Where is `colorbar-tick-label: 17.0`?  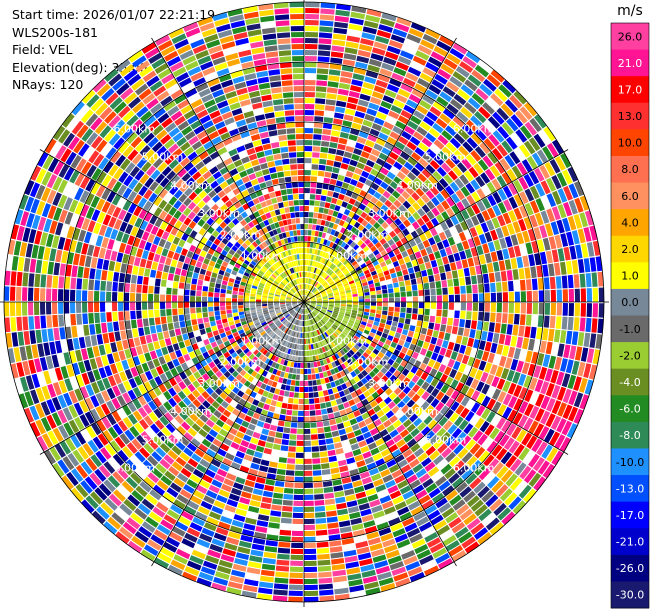 colorbar-tick-label: 17.0 is located at coordinates (630, 90).